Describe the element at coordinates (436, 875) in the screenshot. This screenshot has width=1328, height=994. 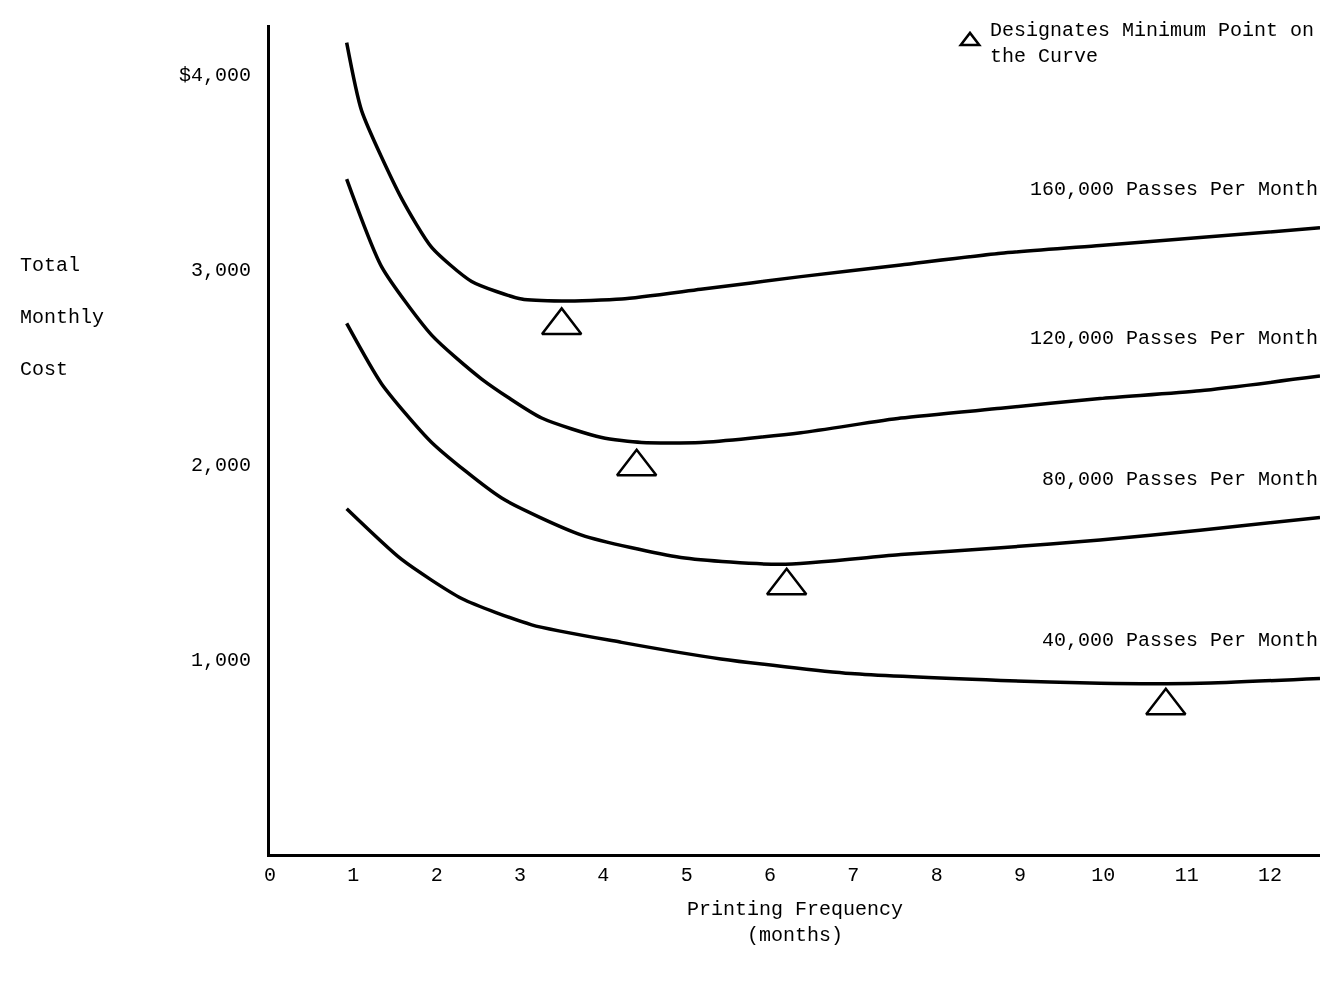
I see `x-tick-label: 2` at that location.